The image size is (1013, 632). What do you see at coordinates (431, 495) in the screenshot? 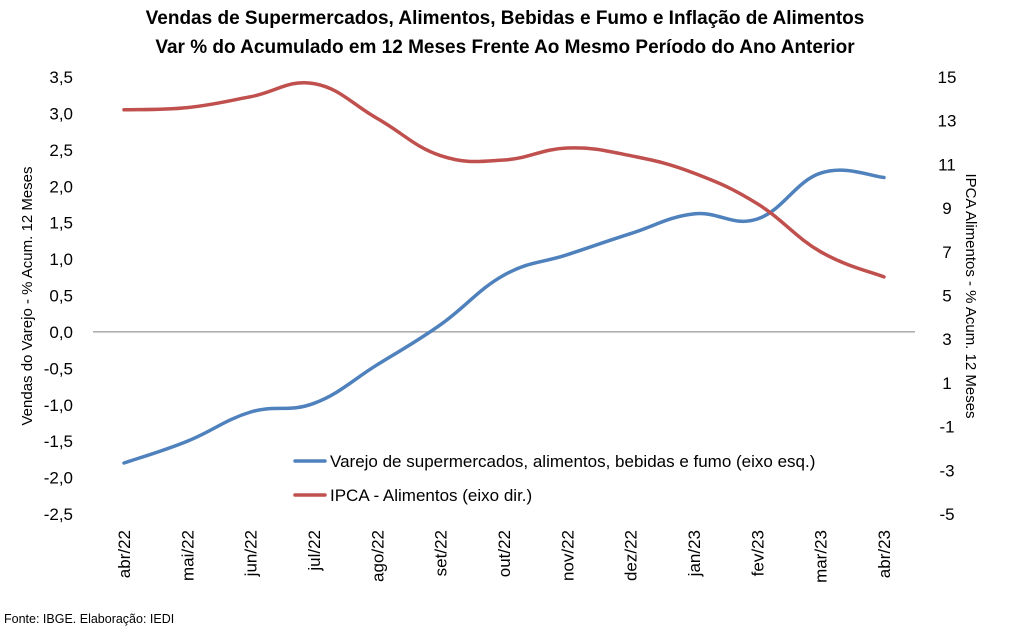
I see `legend-label-ipca: IPCA - Alimentos (eixo dir.)` at bounding box center [431, 495].